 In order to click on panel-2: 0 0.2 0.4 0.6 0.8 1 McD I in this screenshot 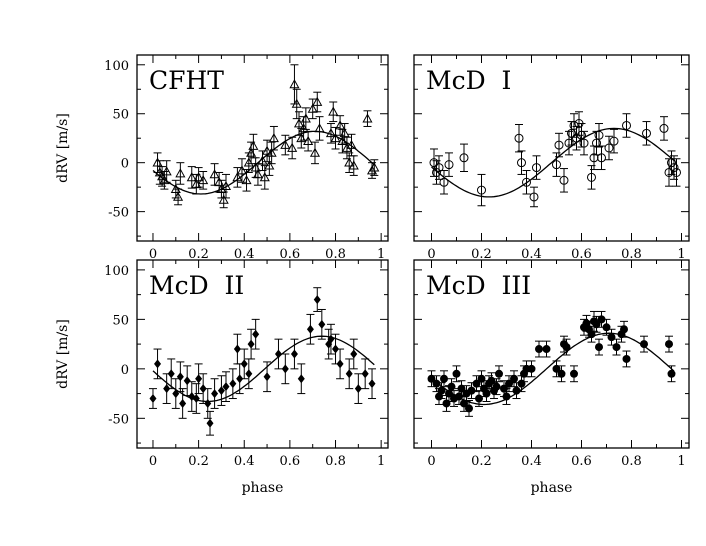, I will do `click(551, 158)`.